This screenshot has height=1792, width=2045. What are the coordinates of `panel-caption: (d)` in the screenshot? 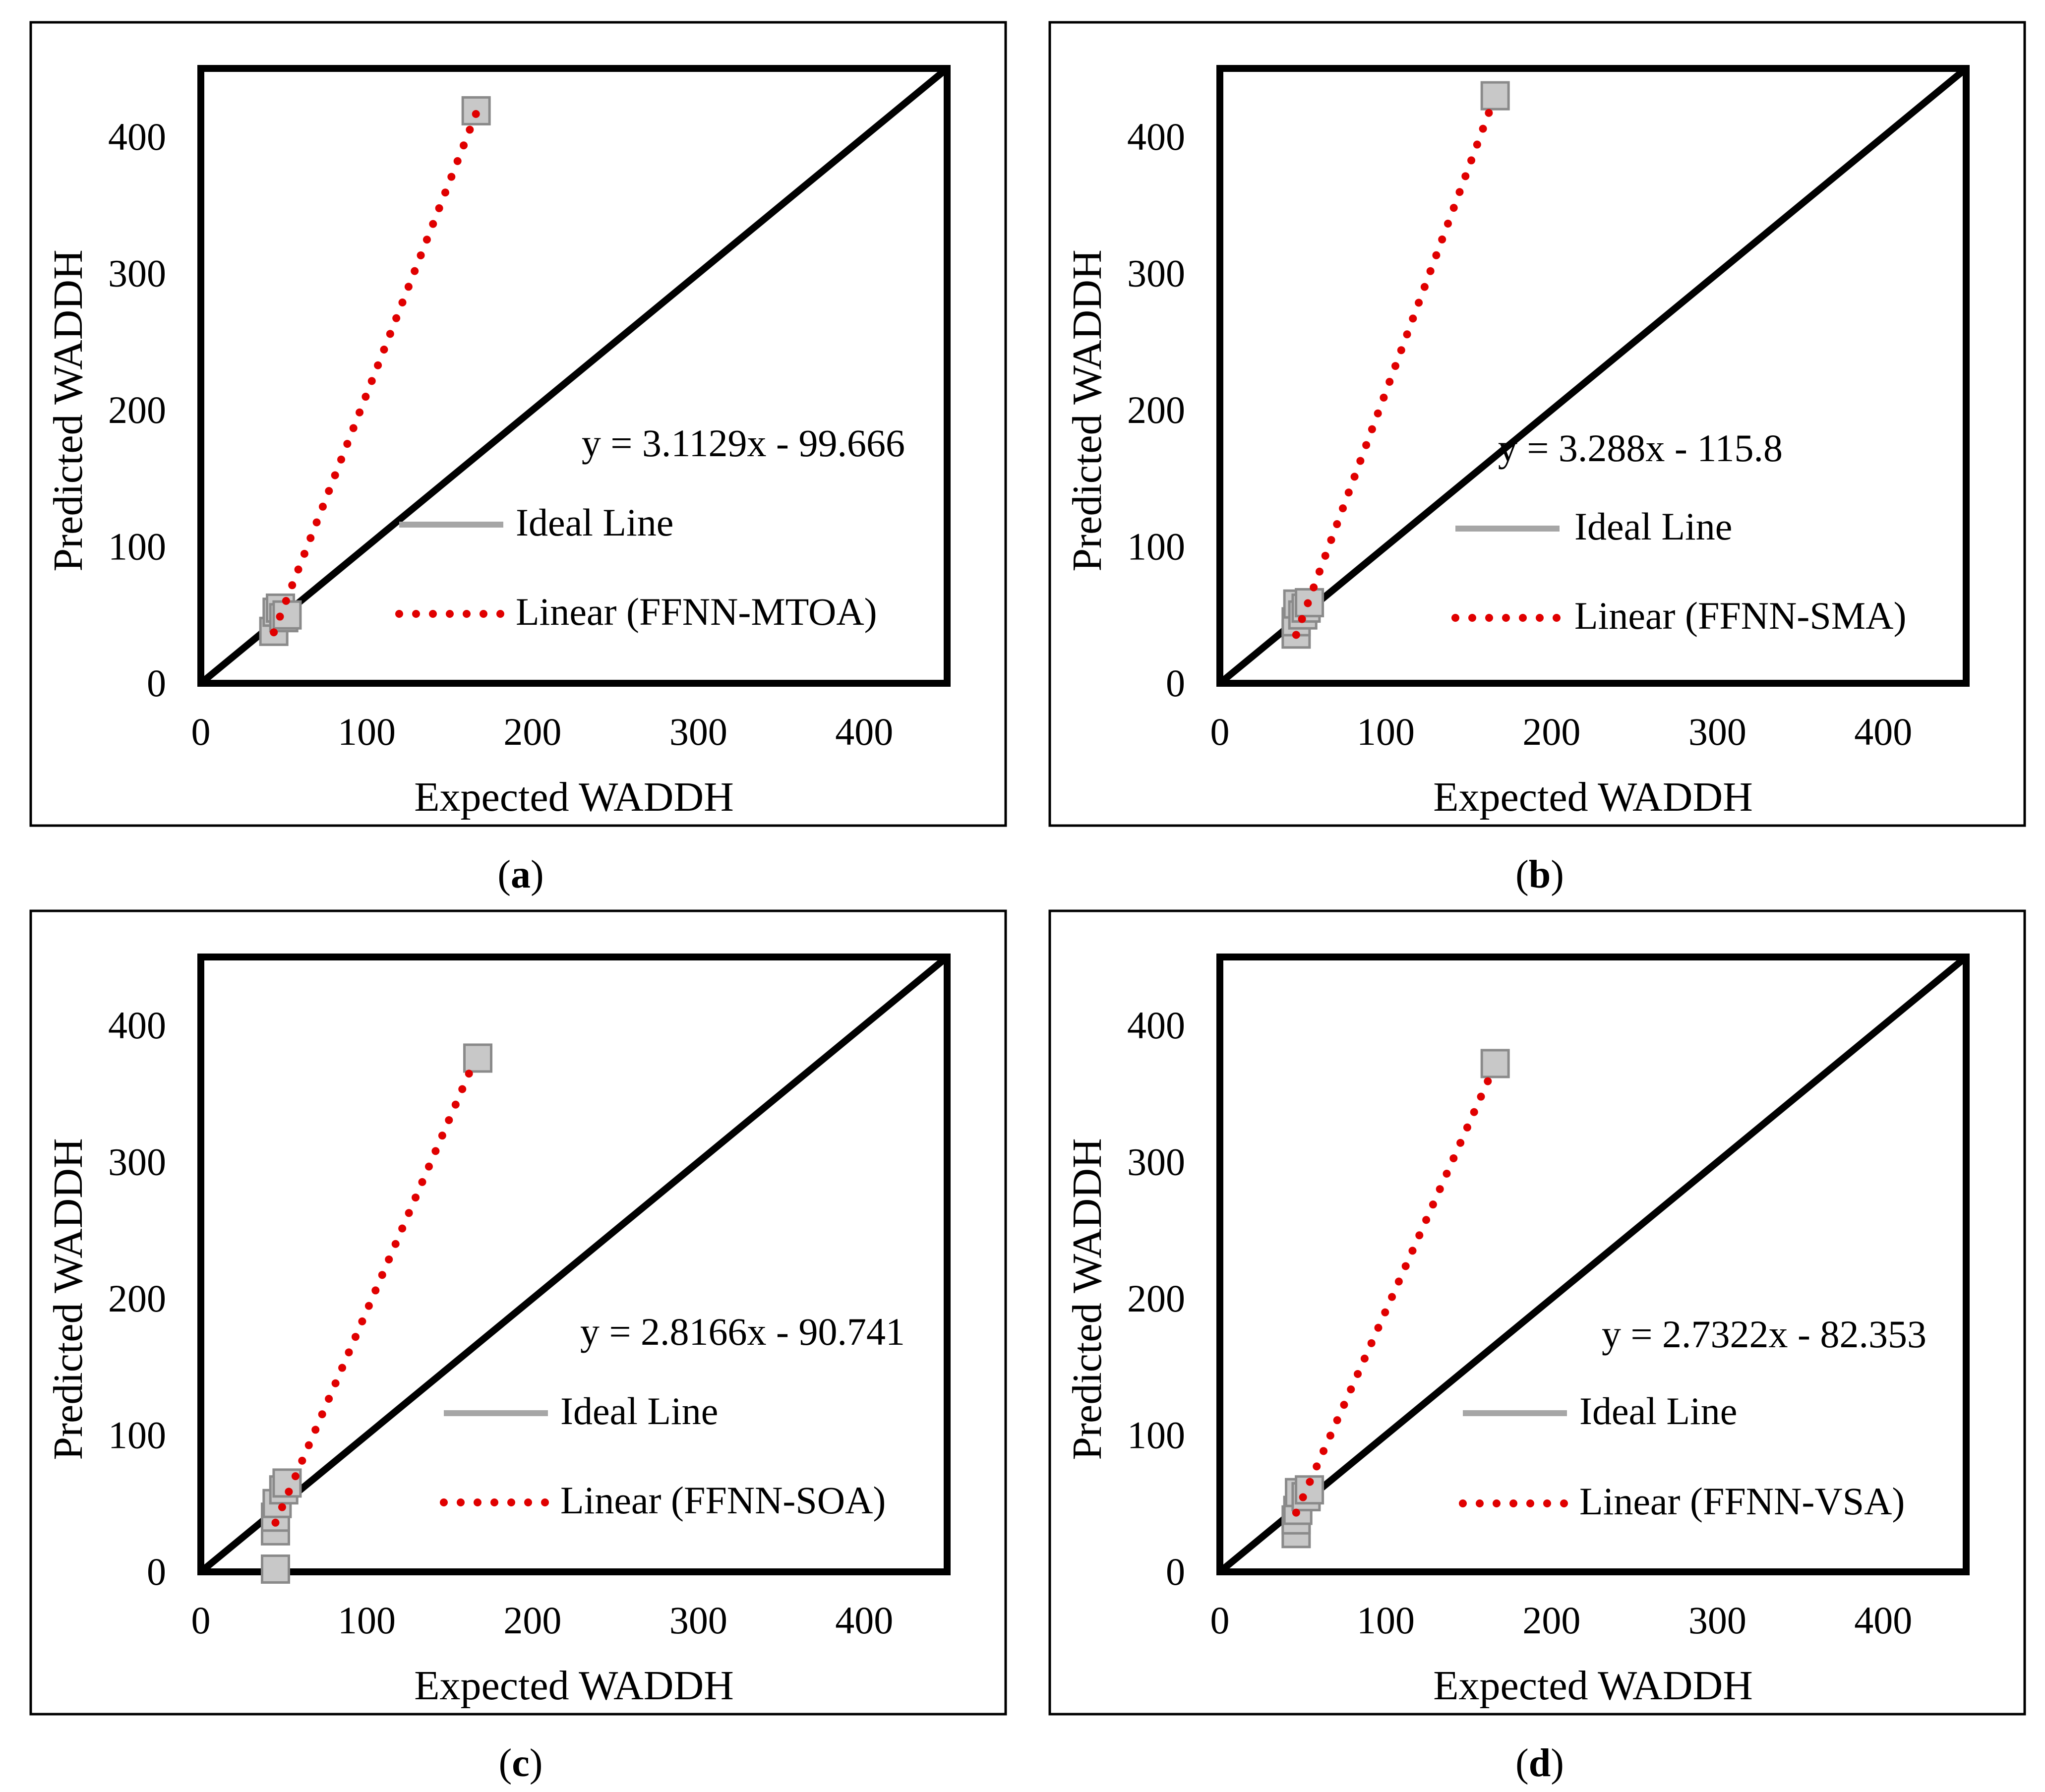 It's located at (1539, 1763).